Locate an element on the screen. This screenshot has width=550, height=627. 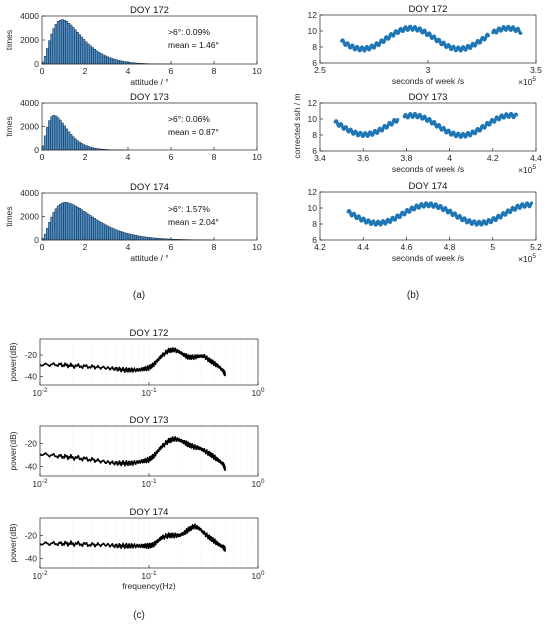
y-axis-label: corrected ssh / m is located at coordinates (297, 125).